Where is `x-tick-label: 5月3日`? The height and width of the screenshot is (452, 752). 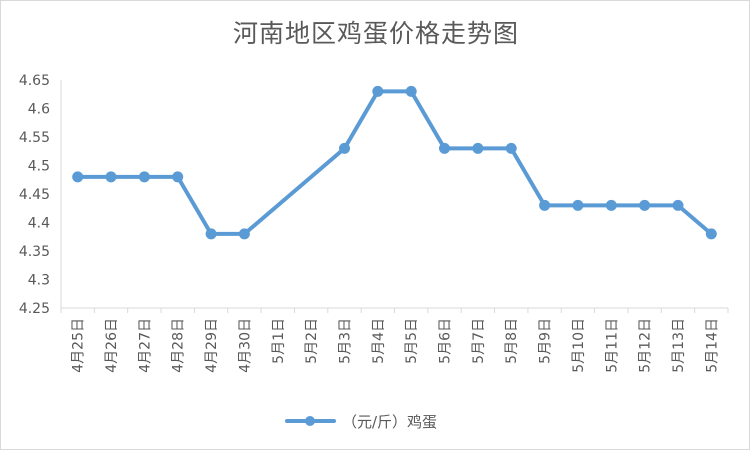
x-tick-label: 5月3日 is located at coordinates (345, 341).